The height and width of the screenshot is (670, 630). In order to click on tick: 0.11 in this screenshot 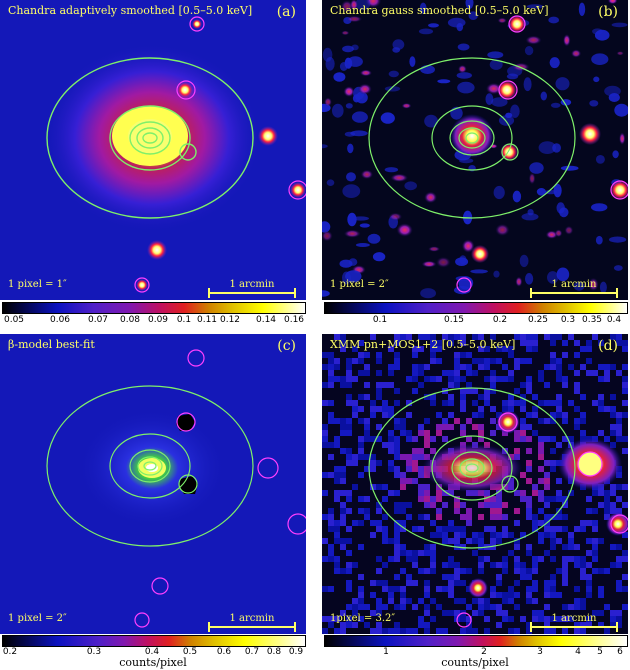, I will do `click(207, 320)`.